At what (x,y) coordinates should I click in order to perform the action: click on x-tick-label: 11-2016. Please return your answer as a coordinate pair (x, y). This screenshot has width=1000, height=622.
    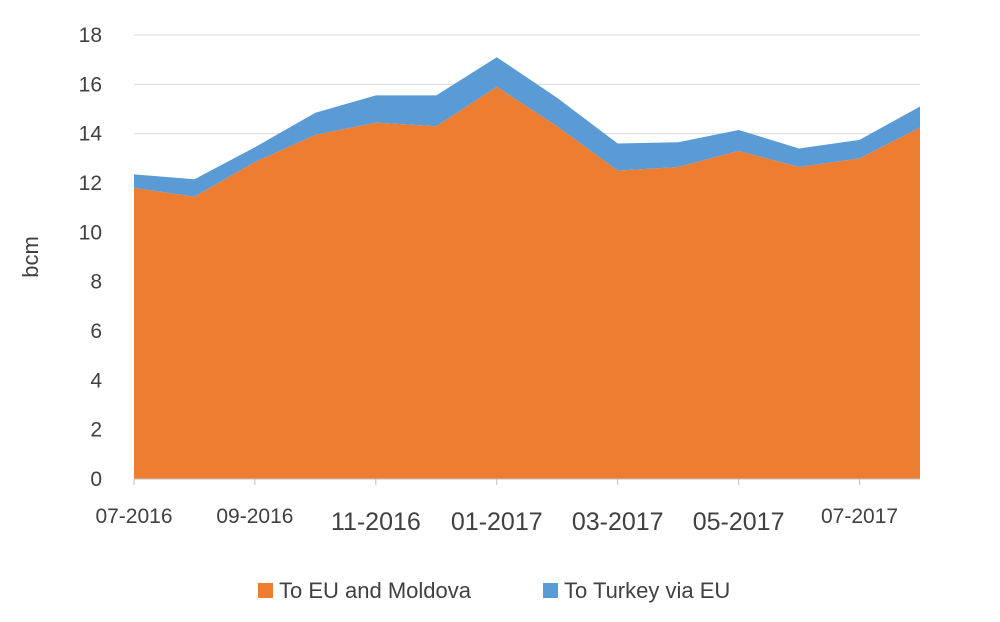
    Looking at the image, I should click on (376, 522).